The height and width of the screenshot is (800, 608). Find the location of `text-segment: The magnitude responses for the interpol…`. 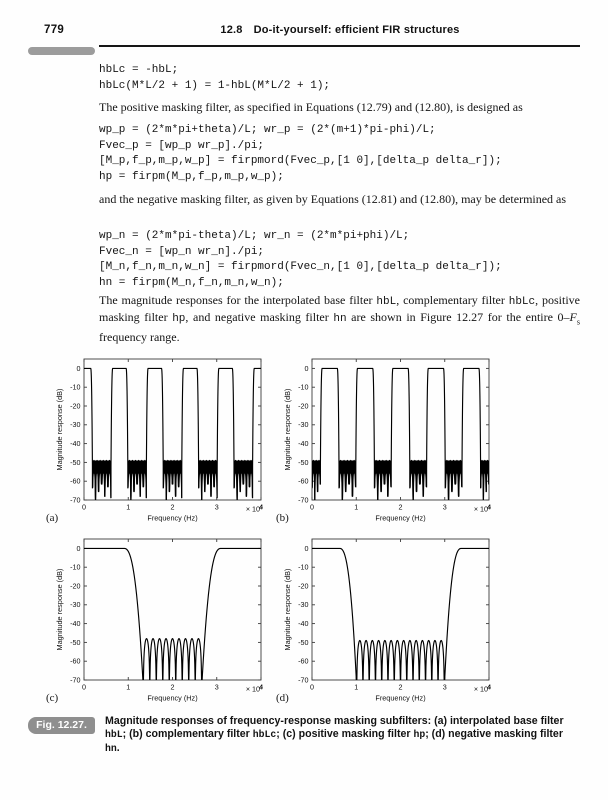

text-segment: The magnitude responses for the interpol… is located at coordinates (238, 300).